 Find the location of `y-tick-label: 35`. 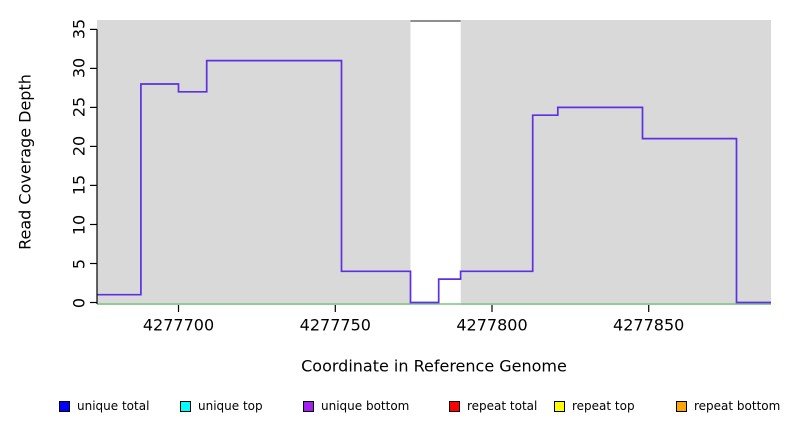

y-tick-label: 35 is located at coordinates (79, 29).